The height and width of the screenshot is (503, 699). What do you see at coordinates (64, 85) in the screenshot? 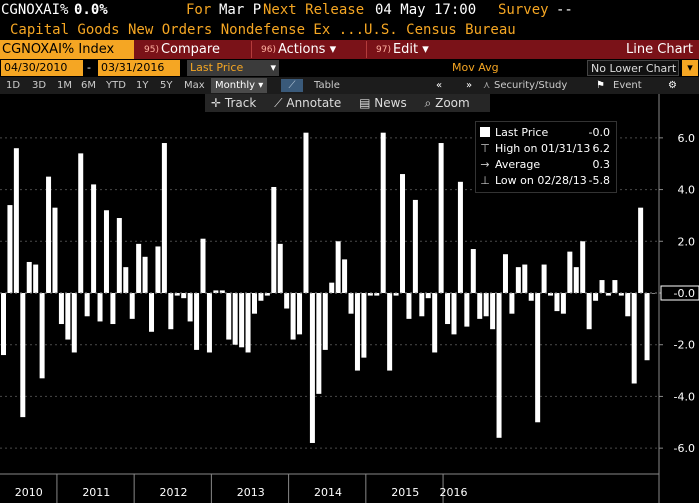
I see `period-1m: 1M` at bounding box center [64, 85].